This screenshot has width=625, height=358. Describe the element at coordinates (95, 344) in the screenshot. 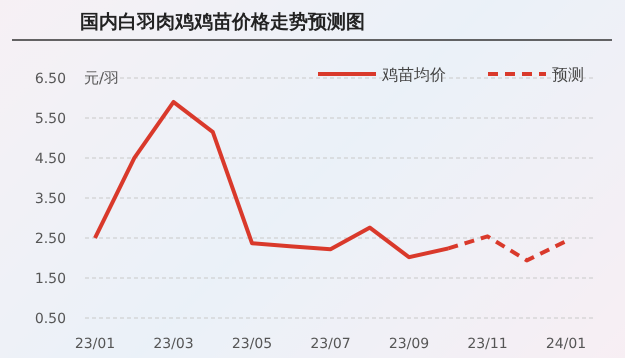

I see `x-tick-label: 23/01` at that location.